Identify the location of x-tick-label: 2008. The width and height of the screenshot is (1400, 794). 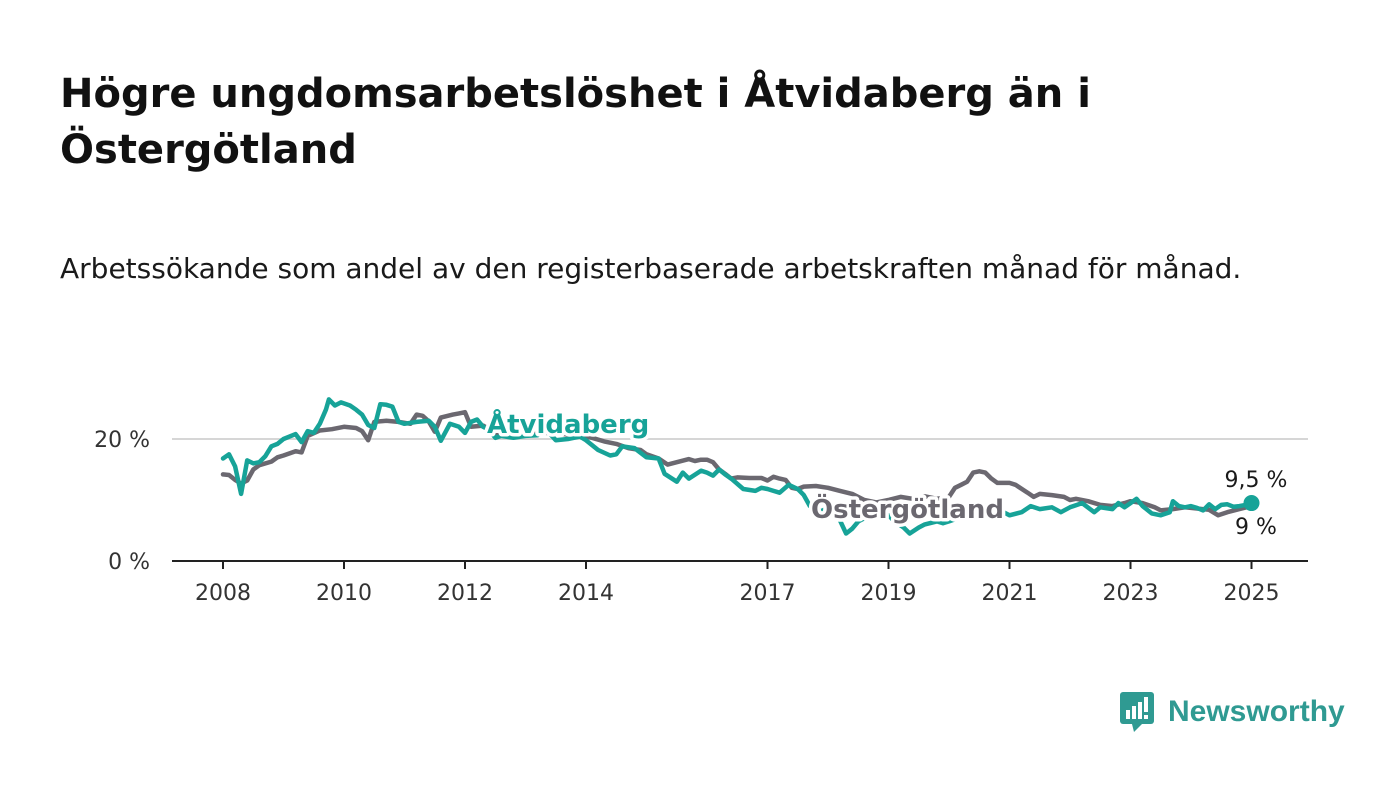
(223, 593).